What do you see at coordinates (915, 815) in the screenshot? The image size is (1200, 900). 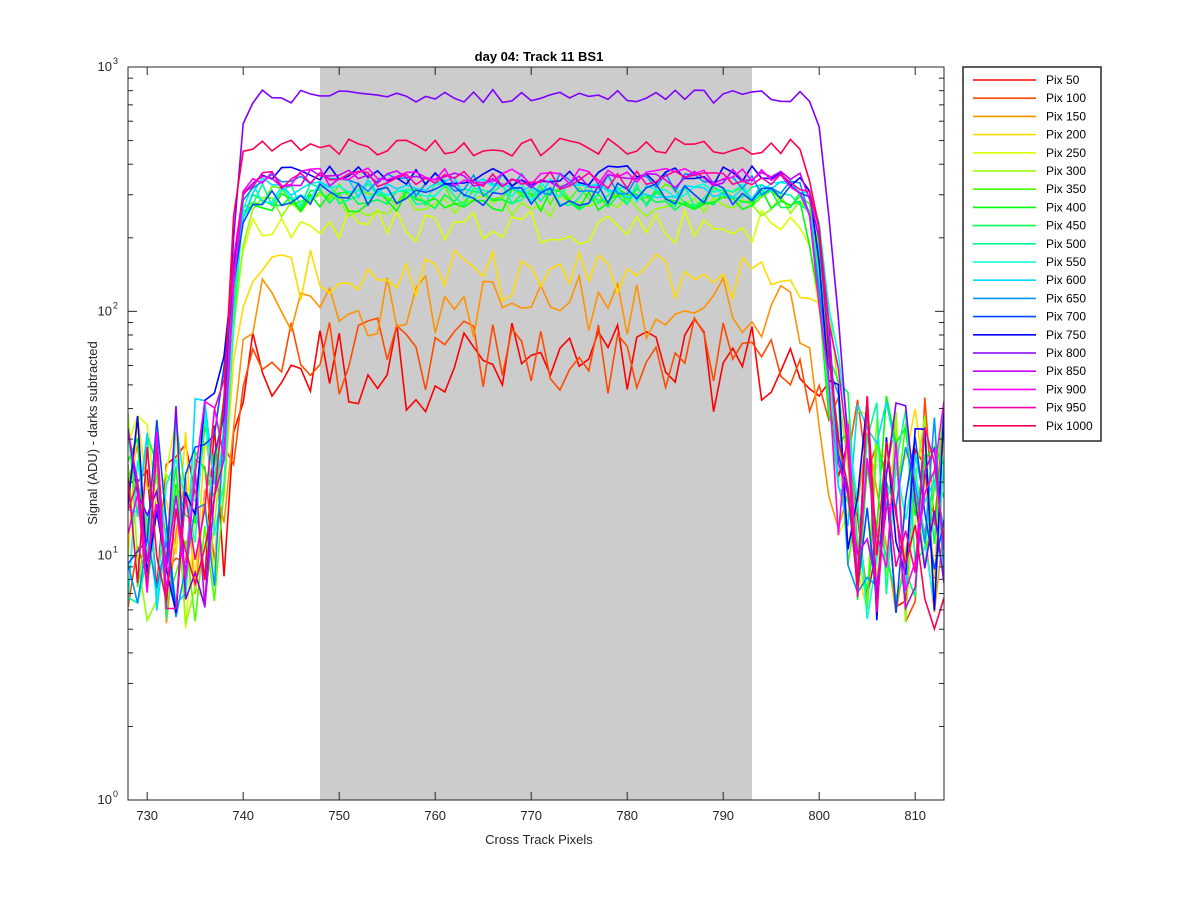 I see `x-tick-label: 810` at bounding box center [915, 815].